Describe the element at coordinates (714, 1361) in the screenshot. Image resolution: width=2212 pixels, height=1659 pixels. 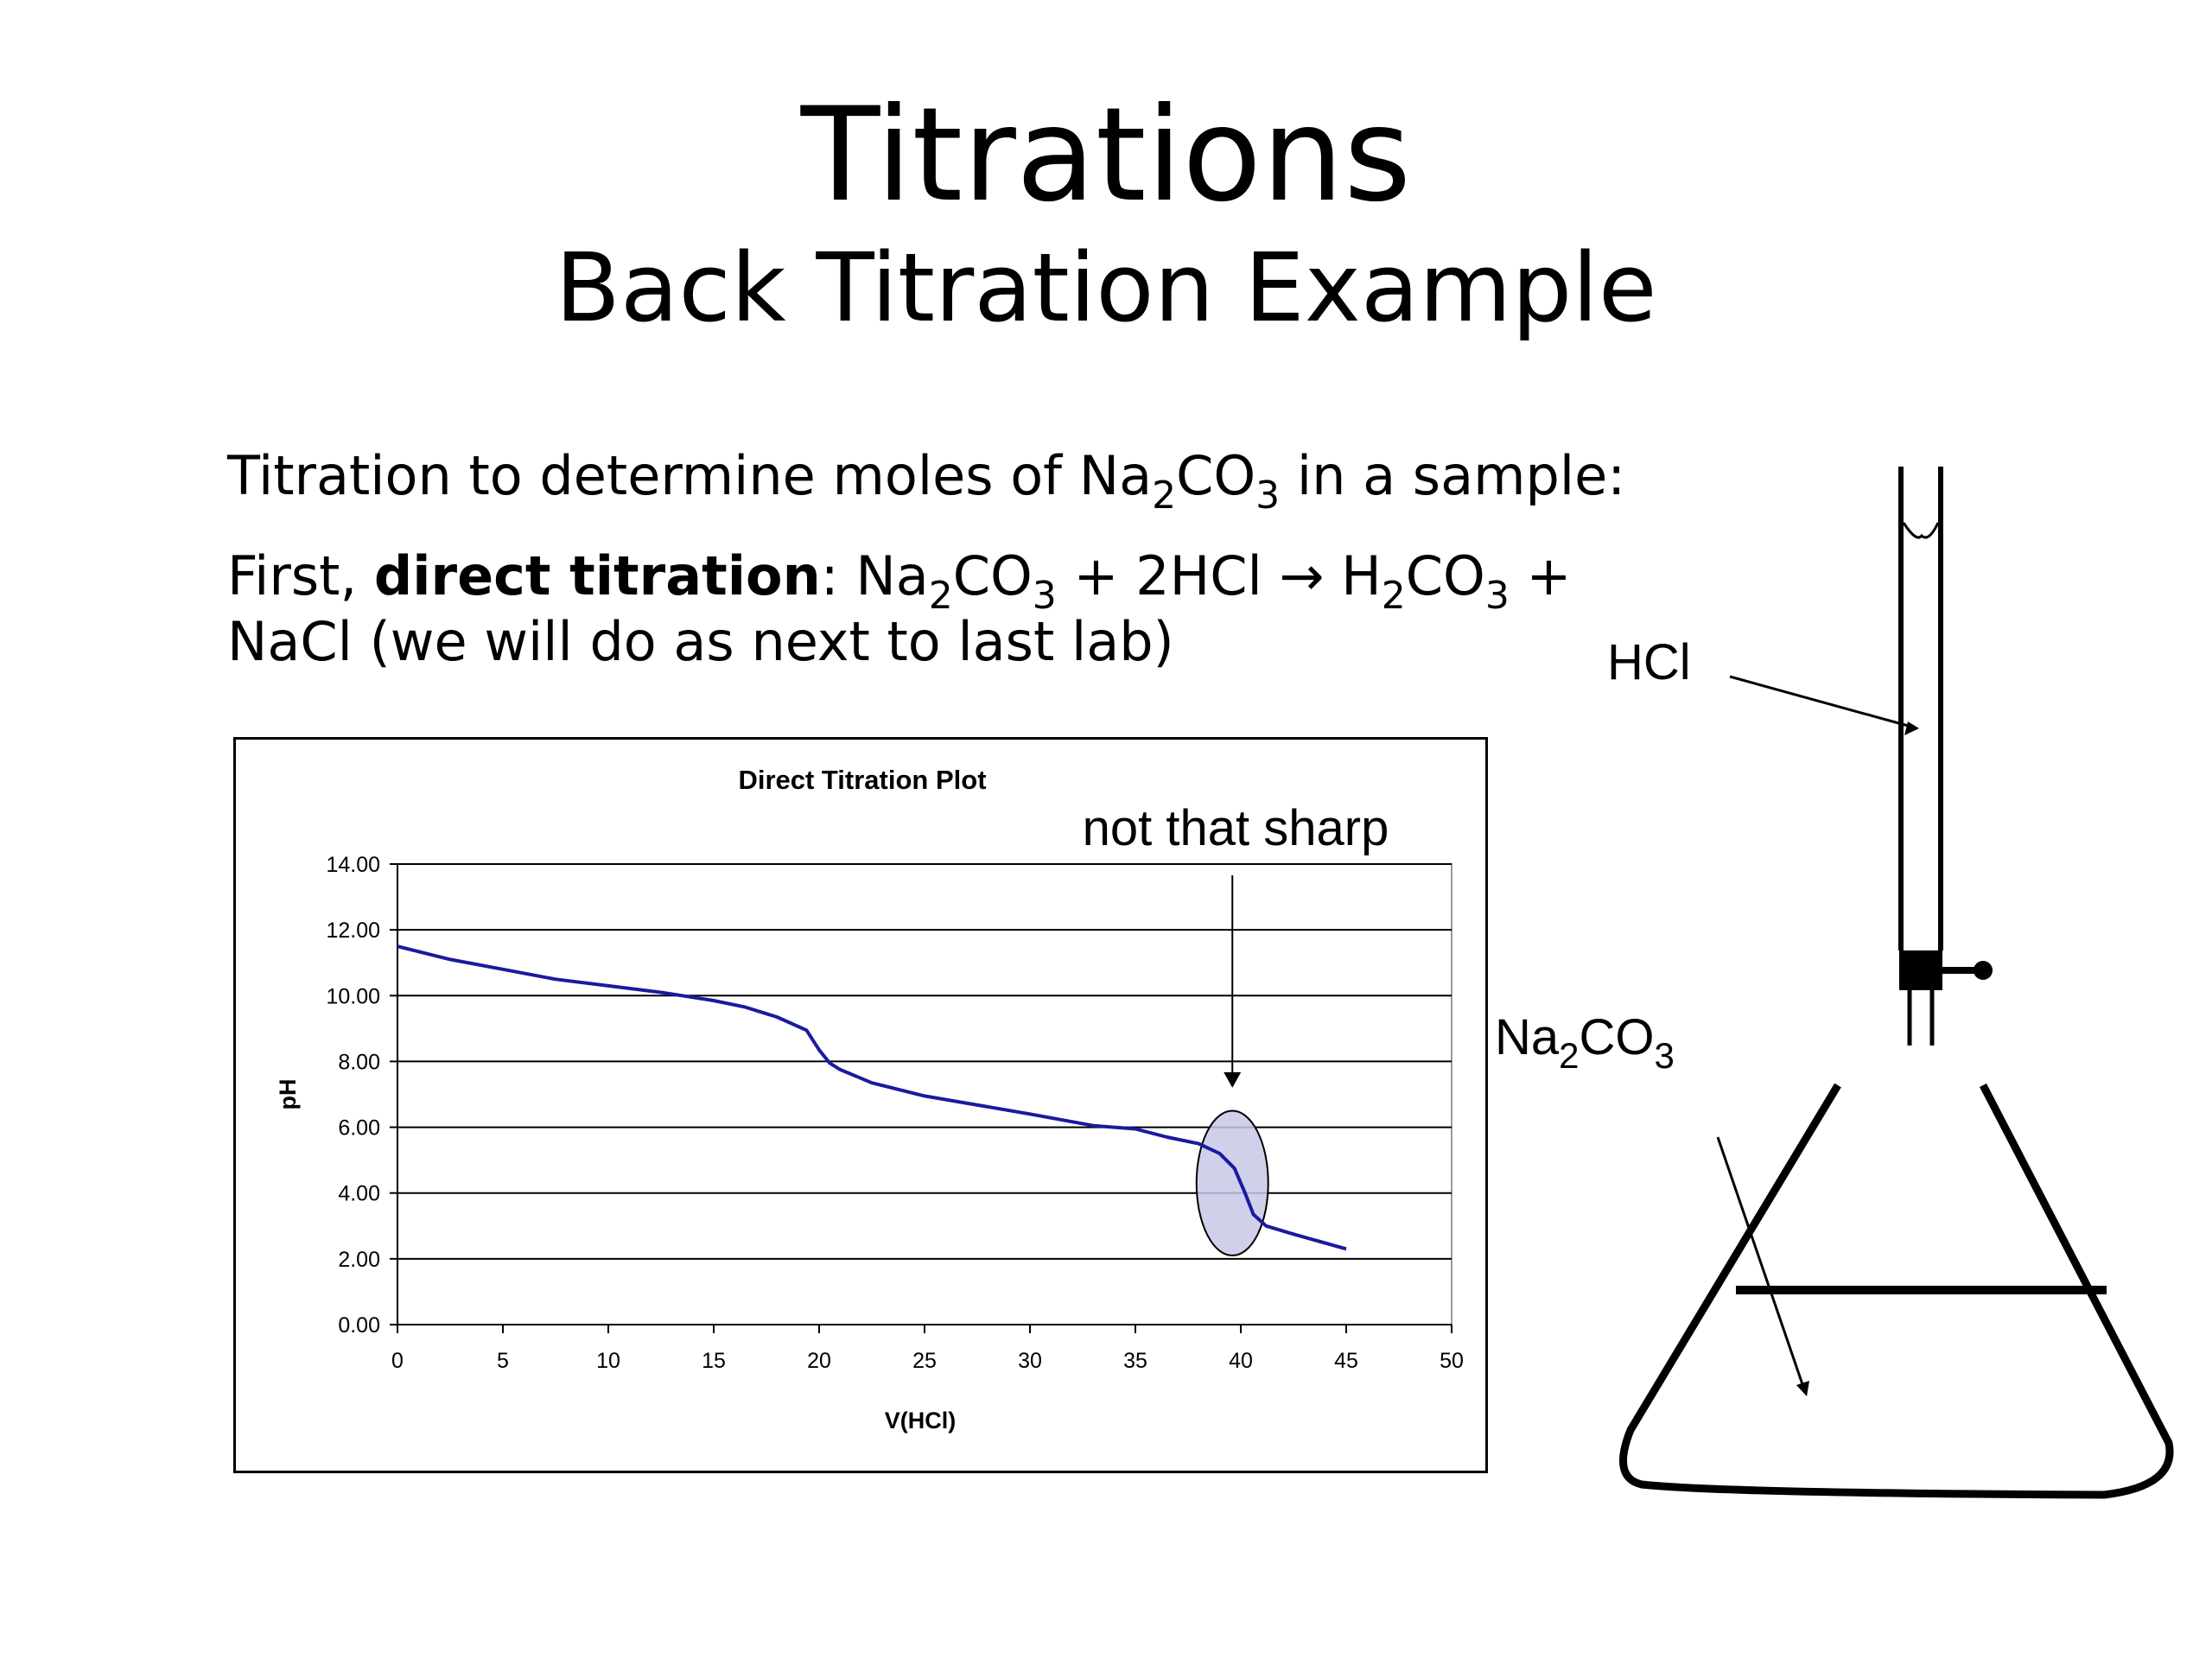
I see `x-tick-label: 15` at that location.